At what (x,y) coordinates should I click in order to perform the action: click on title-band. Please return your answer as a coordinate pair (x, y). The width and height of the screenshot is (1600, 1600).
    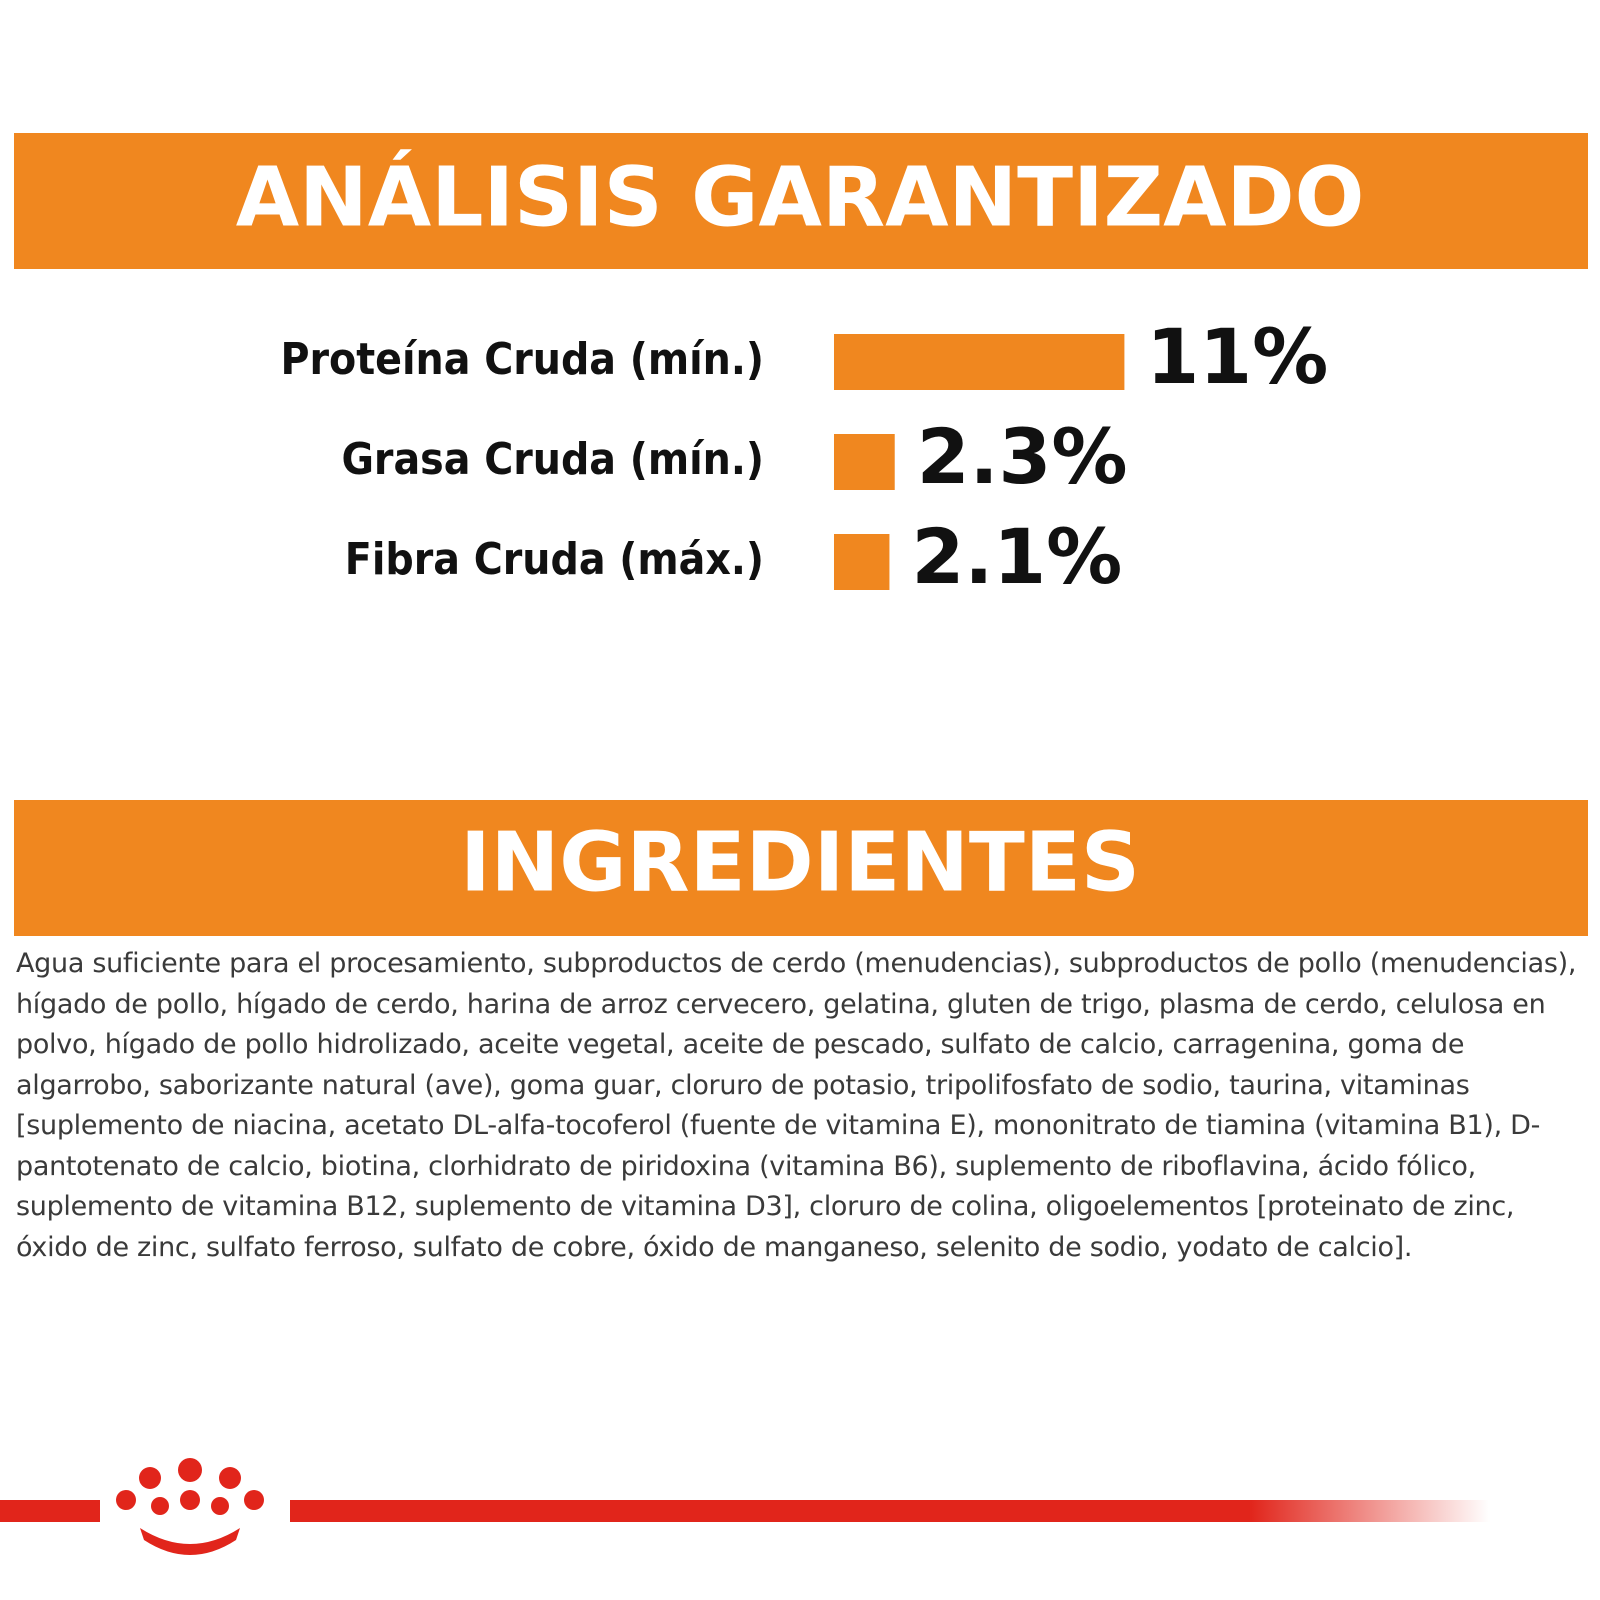
    Looking at the image, I should click on (801, 201).